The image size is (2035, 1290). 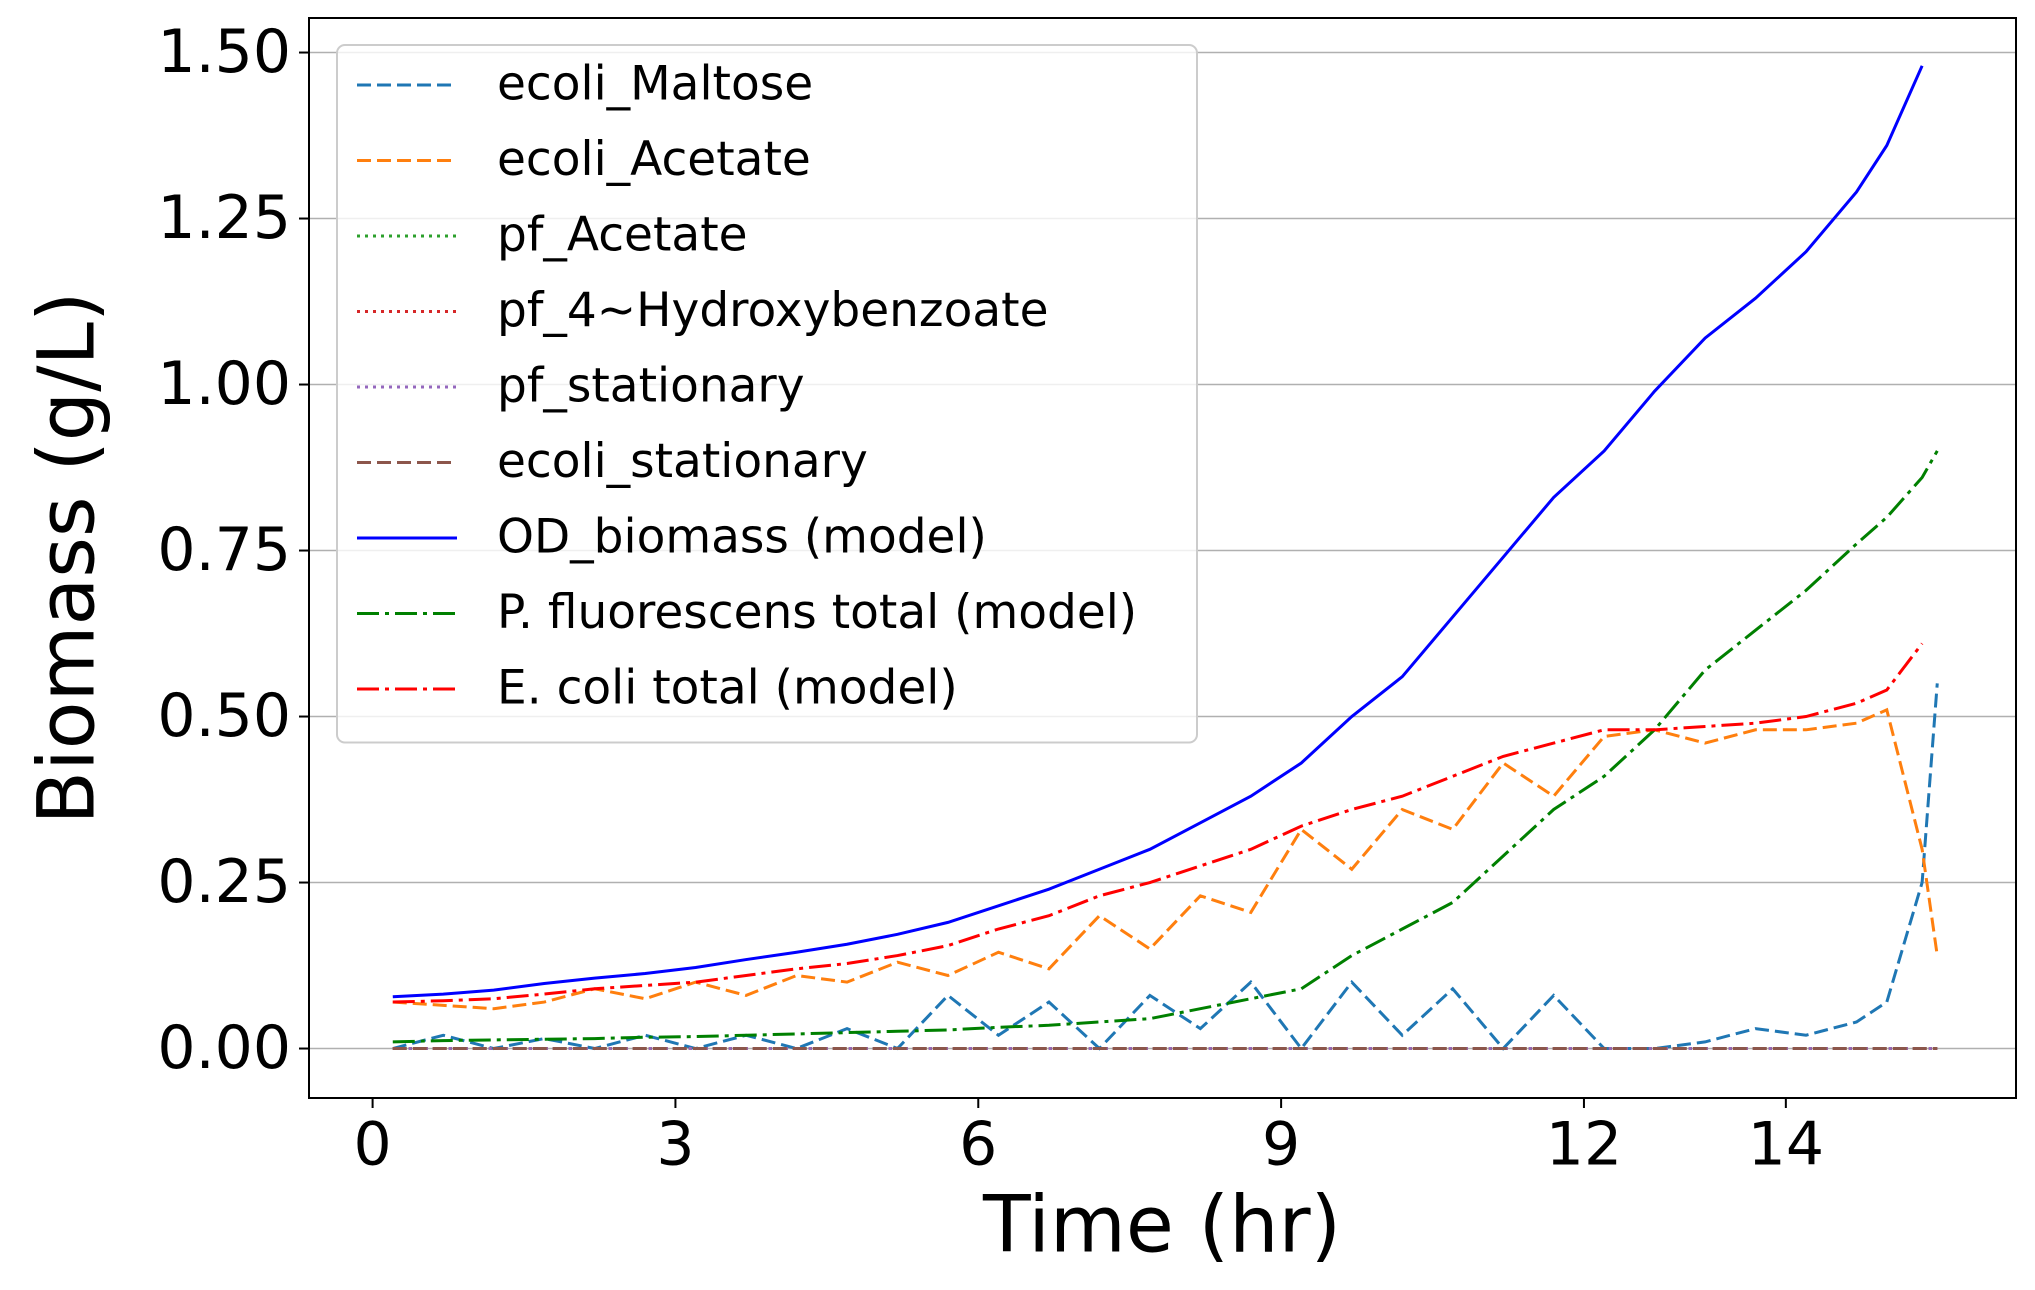 What do you see at coordinates (224, 550) in the screenshot?
I see `y-tick-label: 0.75` at bounding box center [224, 550].